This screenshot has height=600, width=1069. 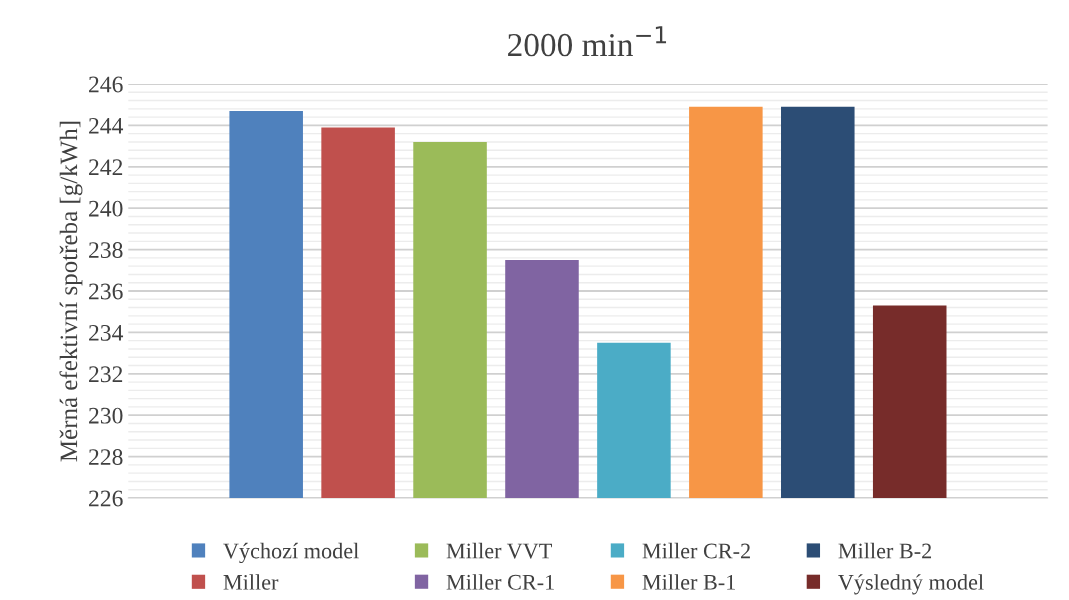 I want to click on legend-label: Miller CR-1, so click(x=500, y=582).